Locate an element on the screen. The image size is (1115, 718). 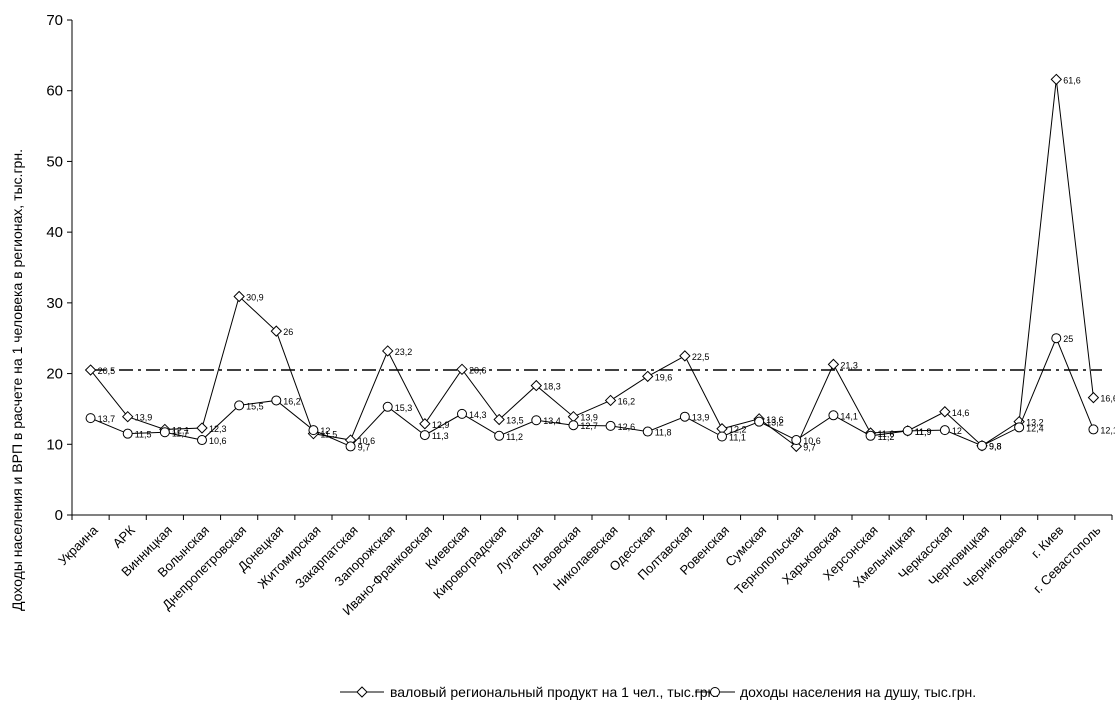
grp-data-label: 9,8 is located at coordinates (995, 447).